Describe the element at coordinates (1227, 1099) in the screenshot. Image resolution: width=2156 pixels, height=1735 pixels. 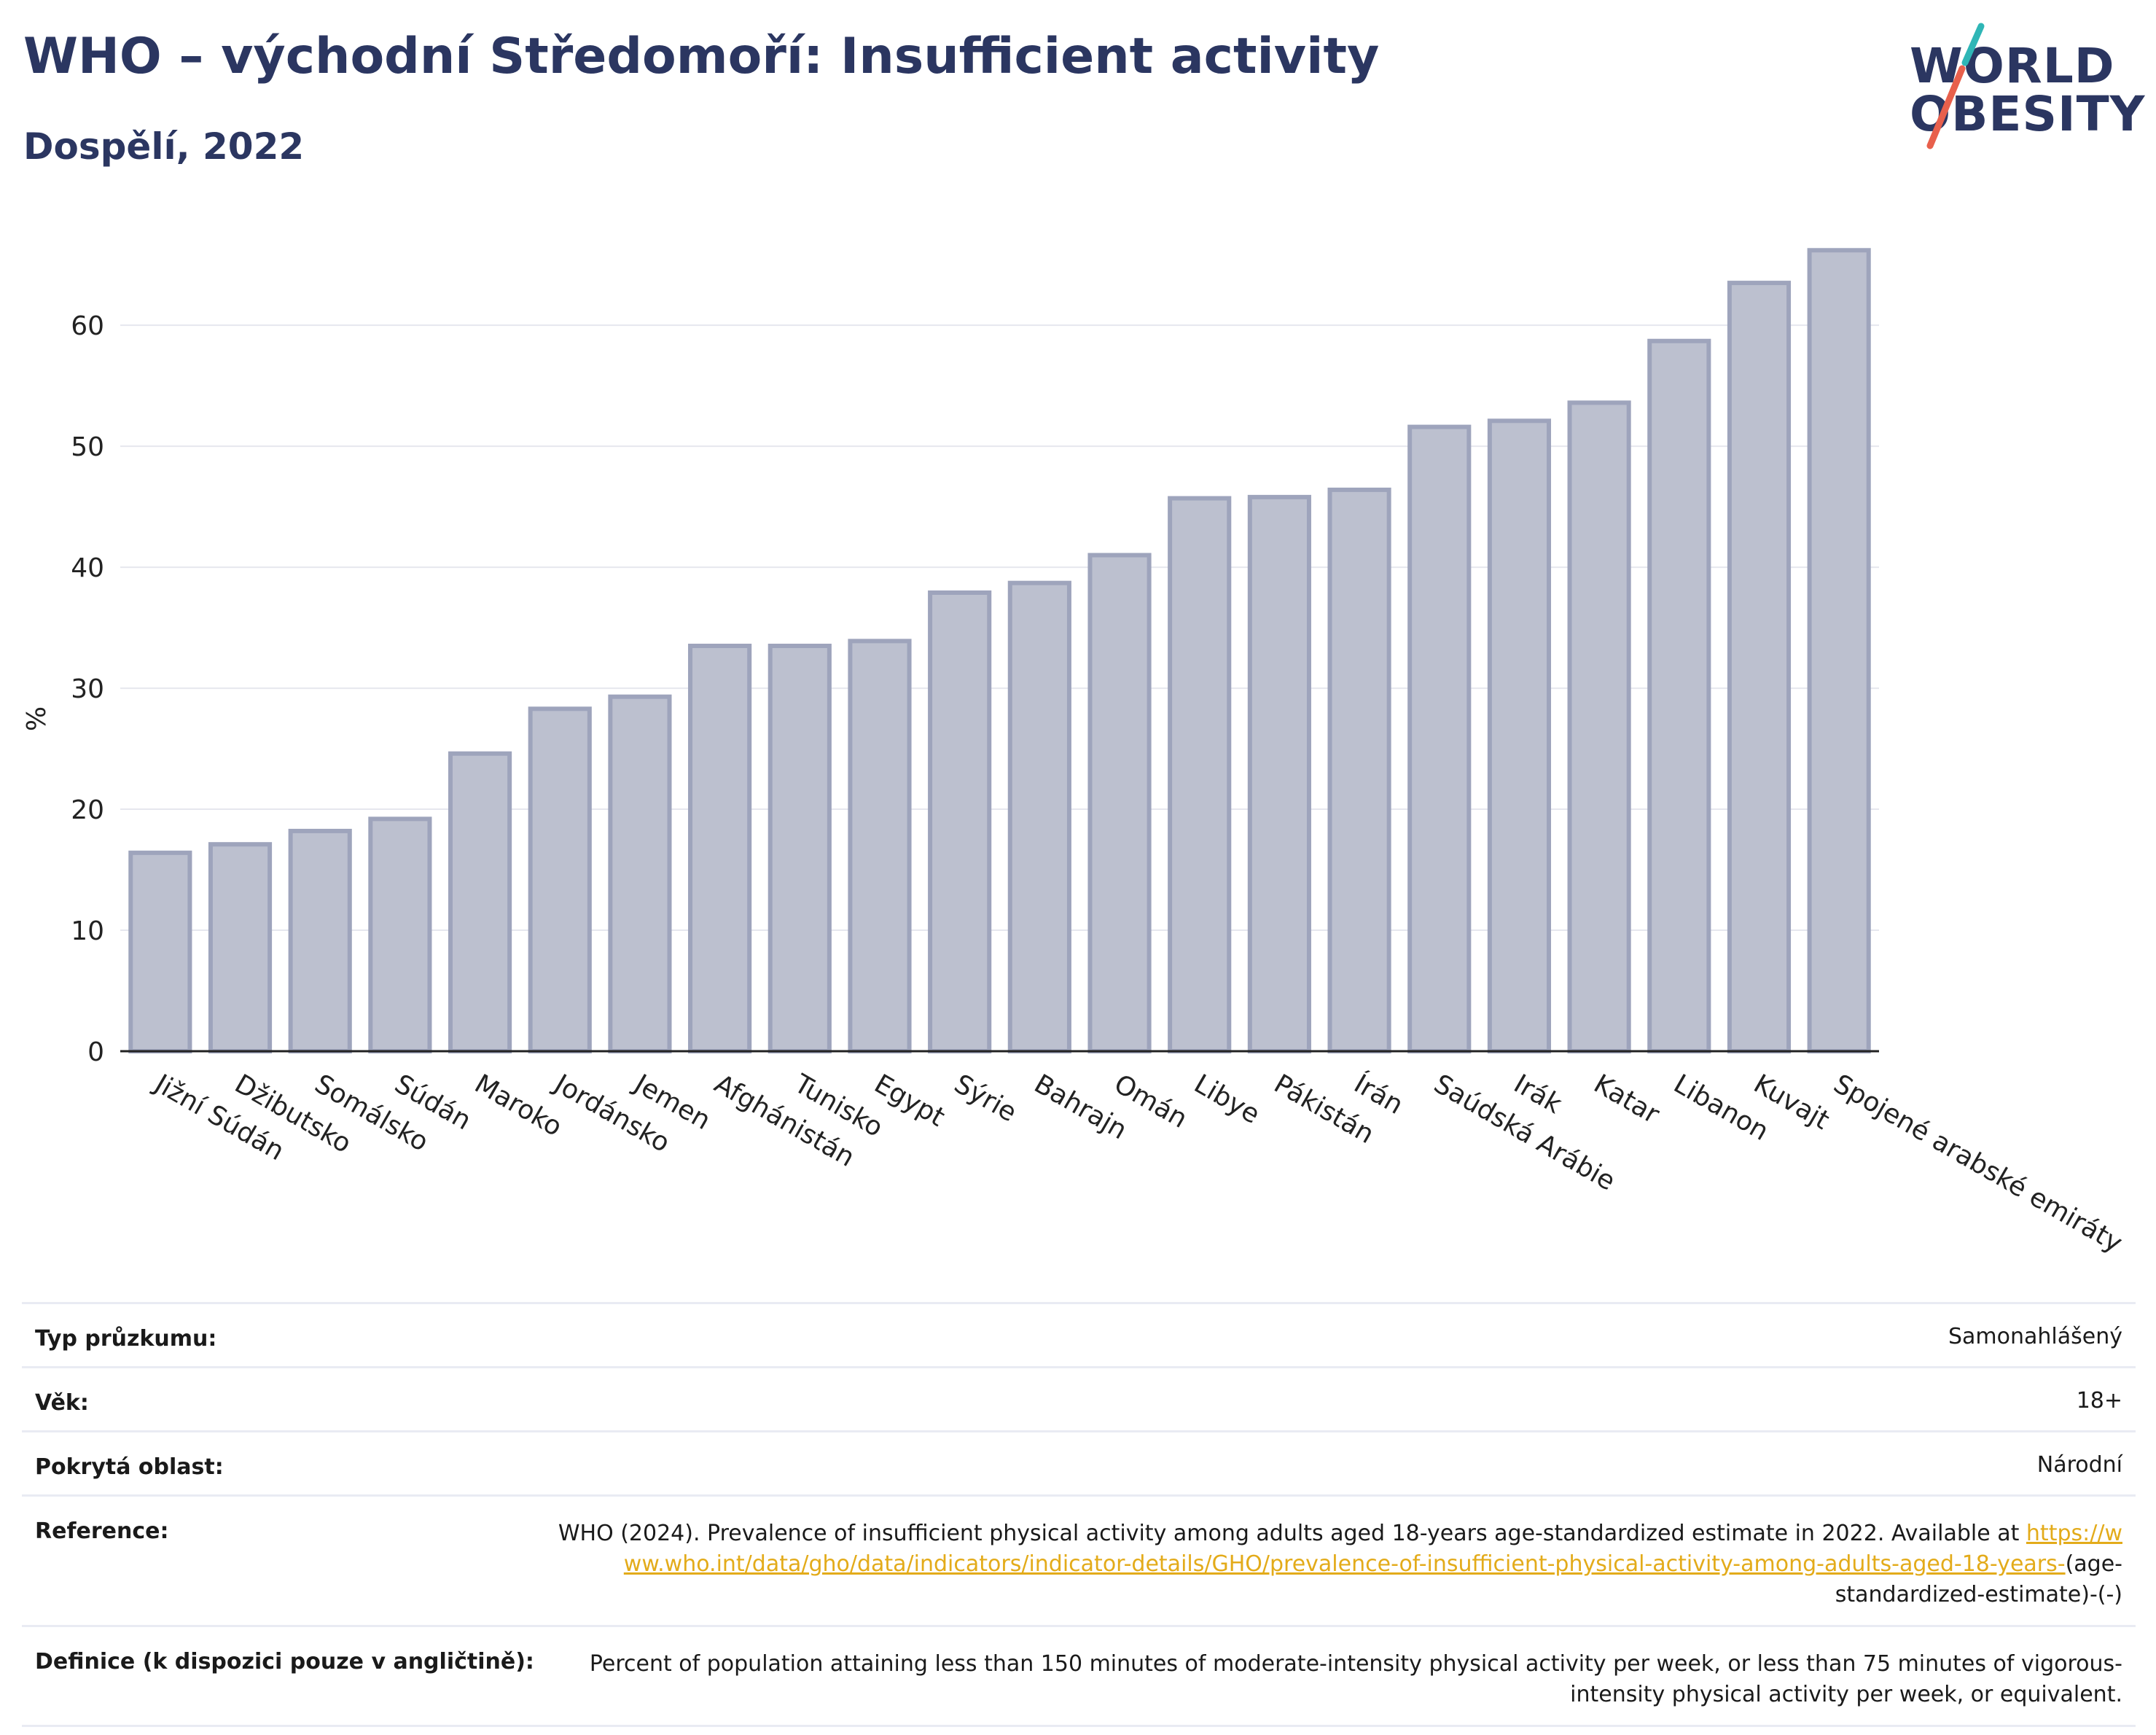
I see `x-tick-label: Libye` at that location.